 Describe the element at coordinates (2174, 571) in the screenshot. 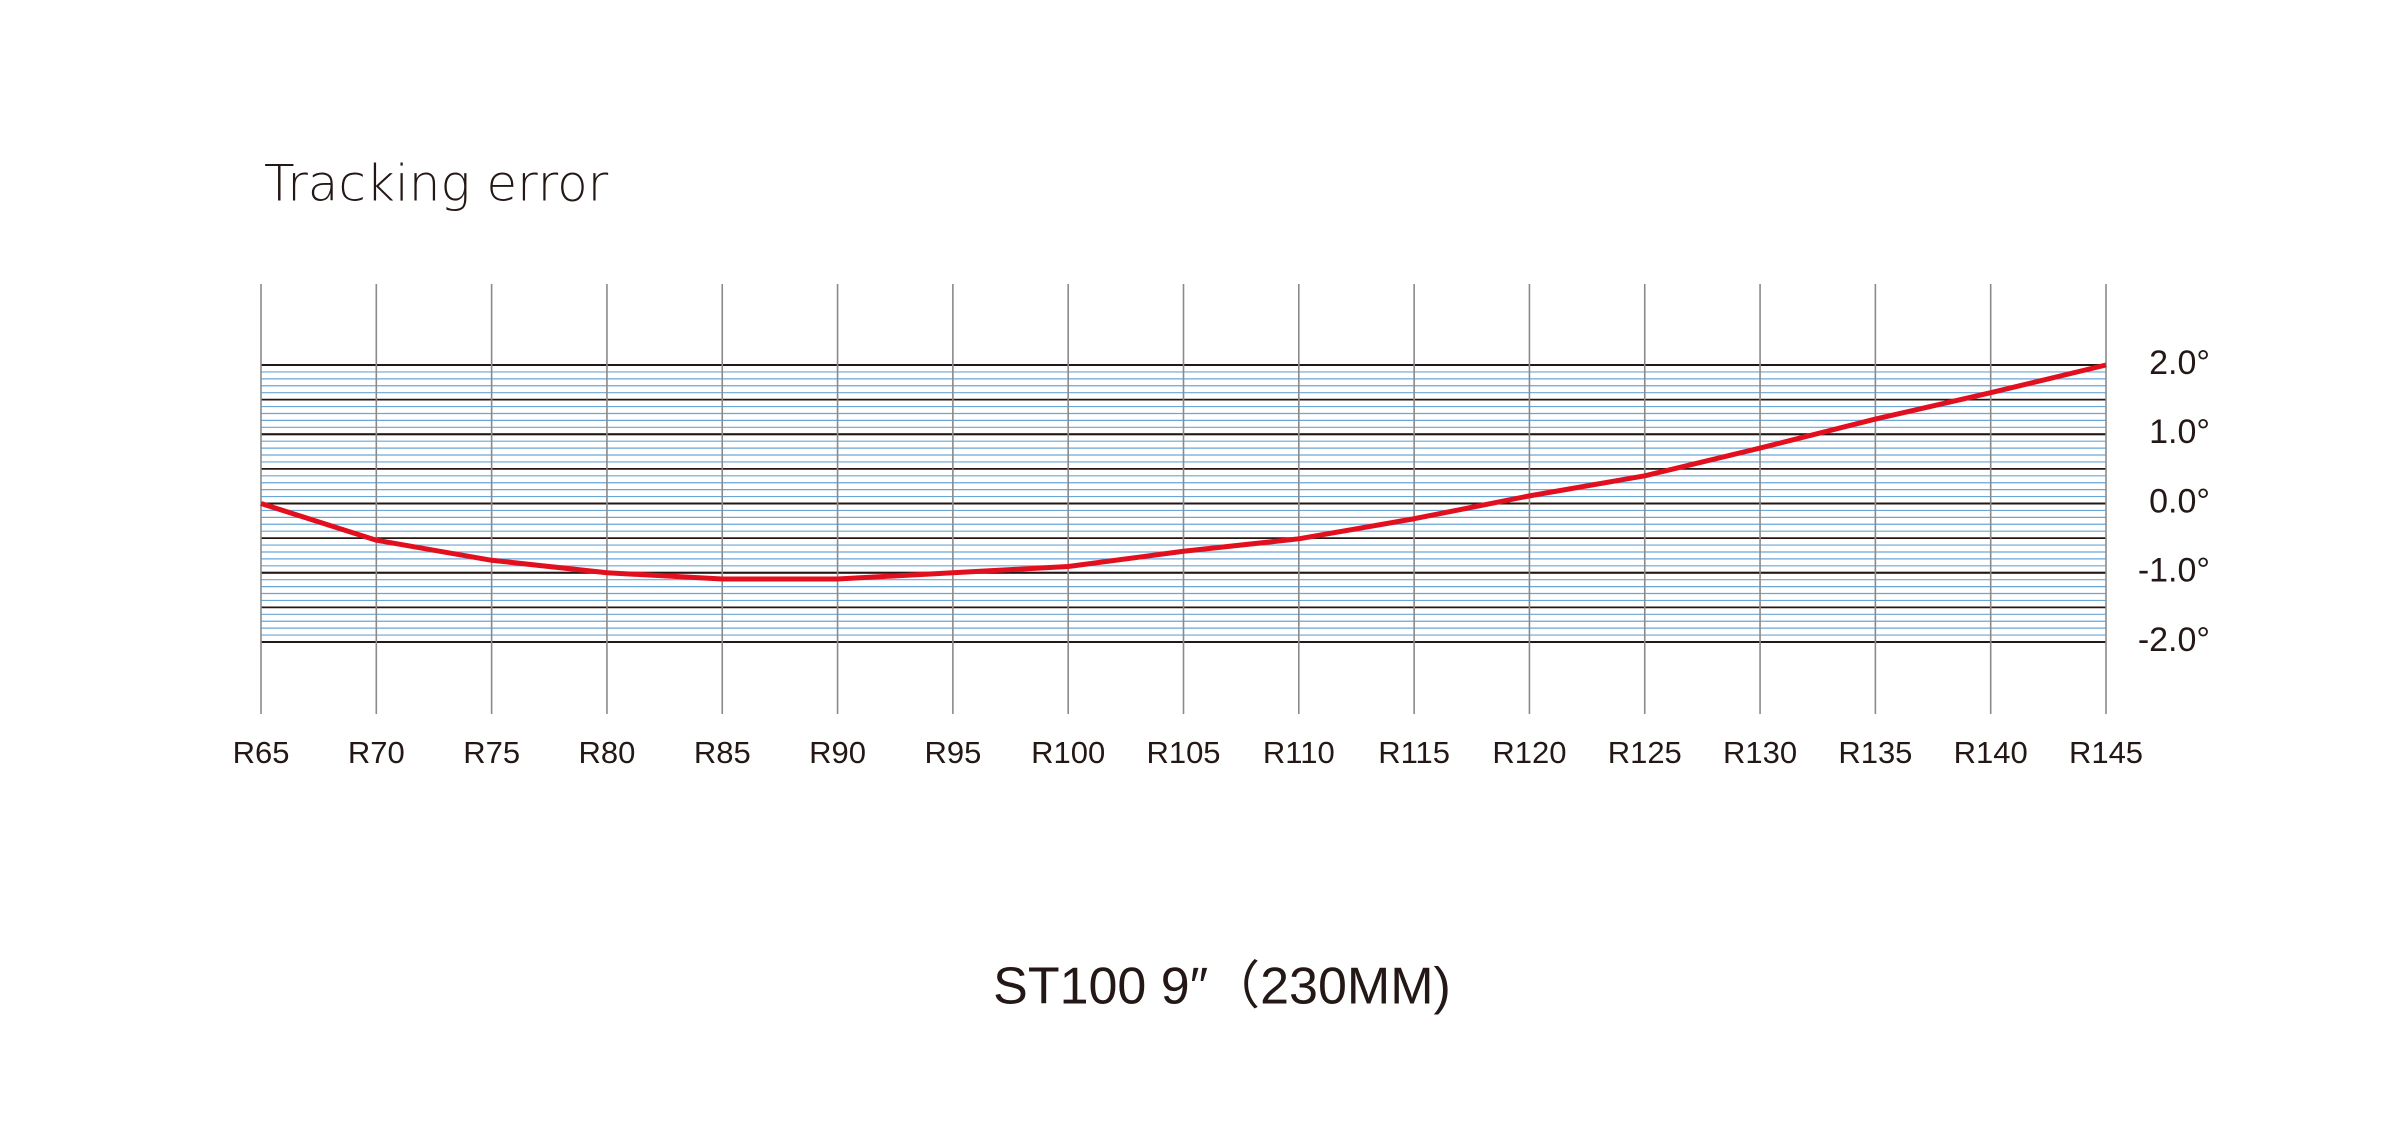

I see `y-tick-label: -1.0°` at that location.